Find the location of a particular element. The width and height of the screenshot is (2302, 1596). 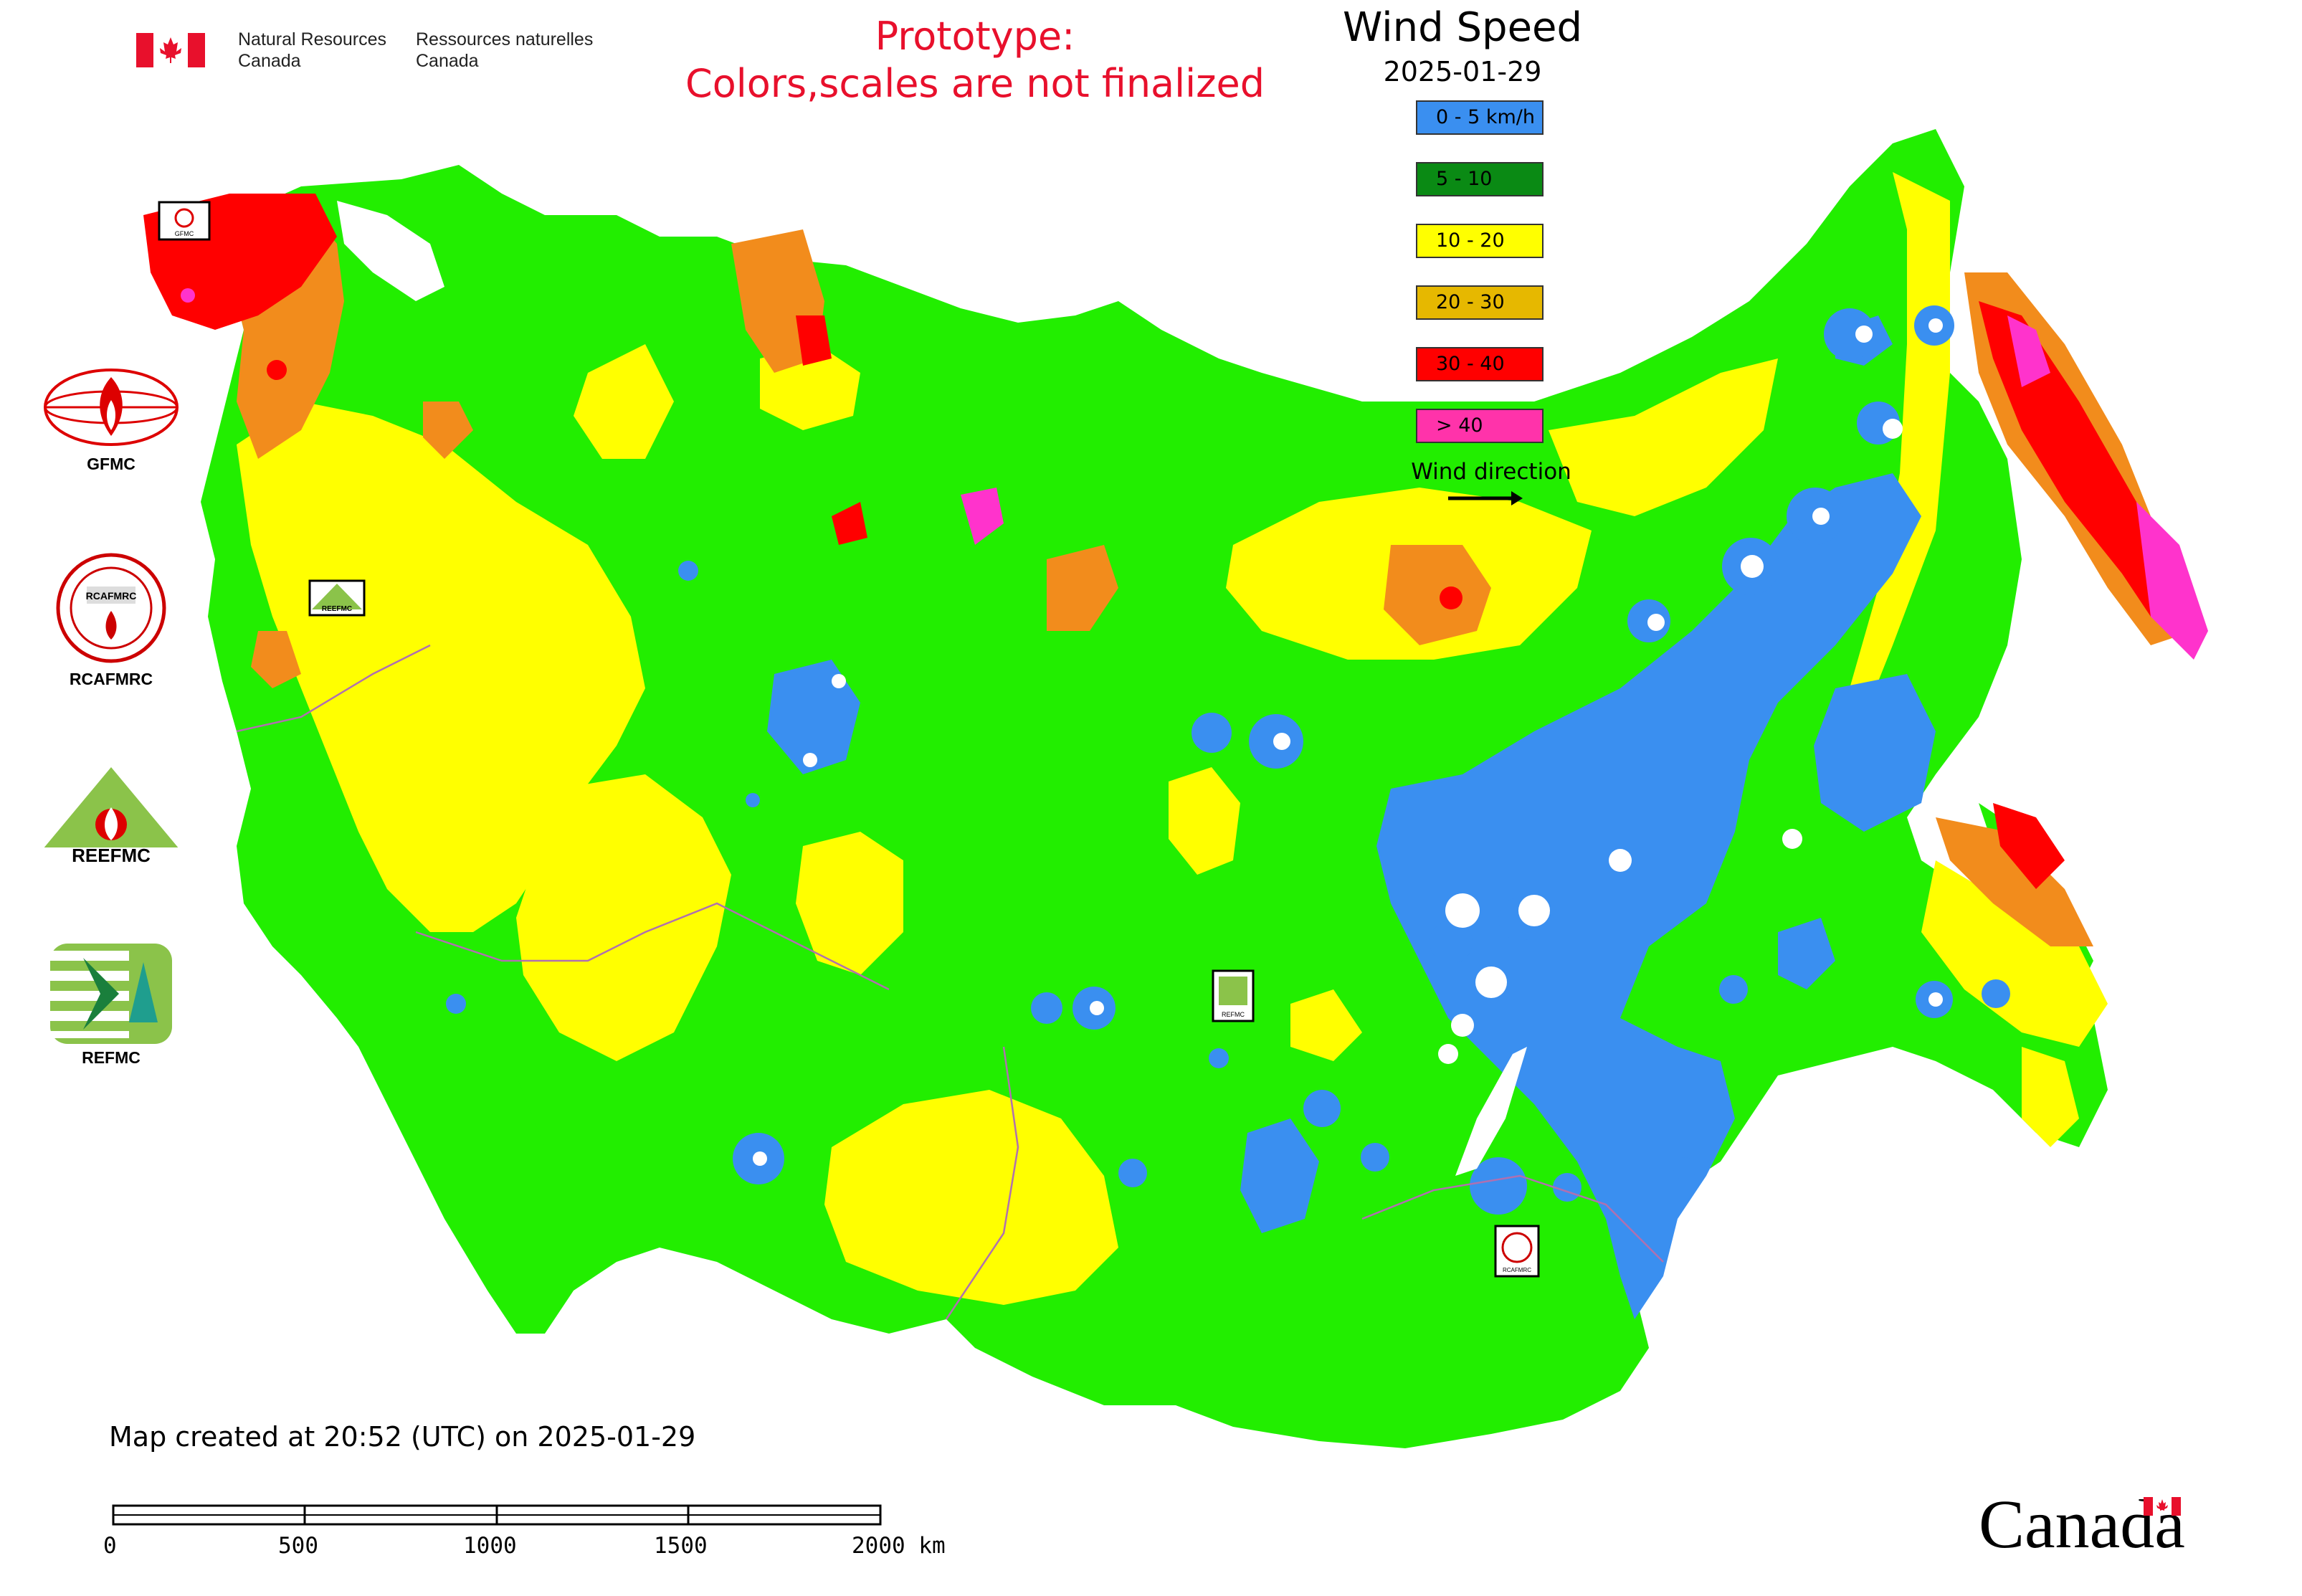

legend-label: 20 - 30 is located at coordinates (1471, 302).